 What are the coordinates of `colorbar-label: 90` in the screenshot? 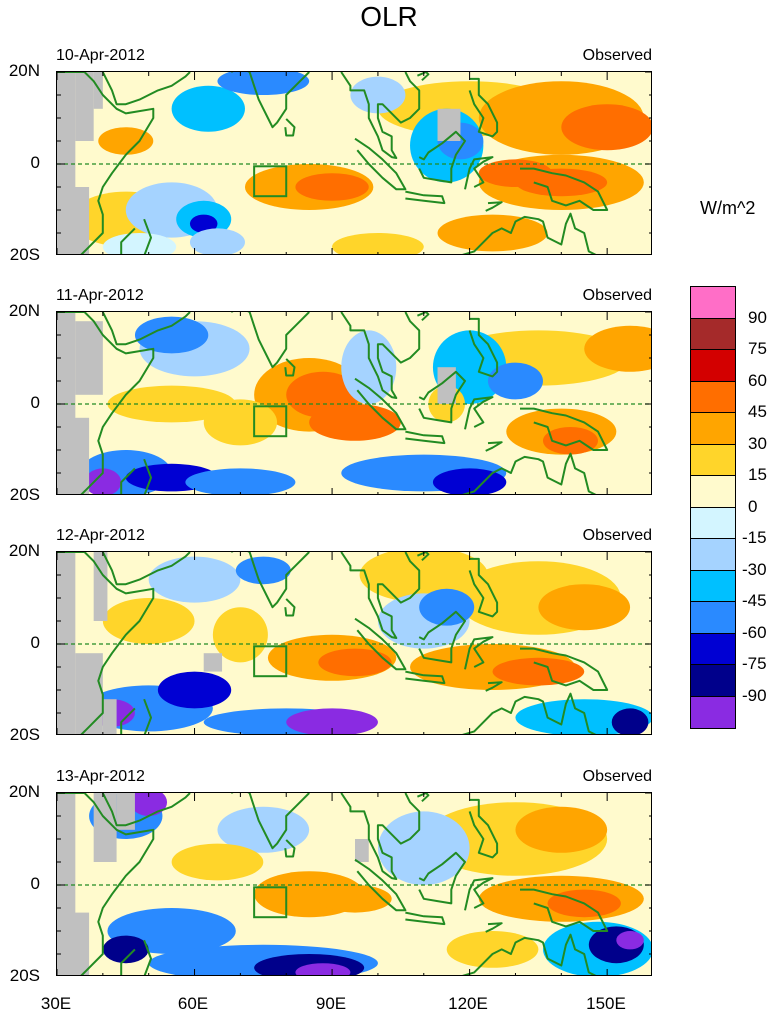 It's located at (757, 317).